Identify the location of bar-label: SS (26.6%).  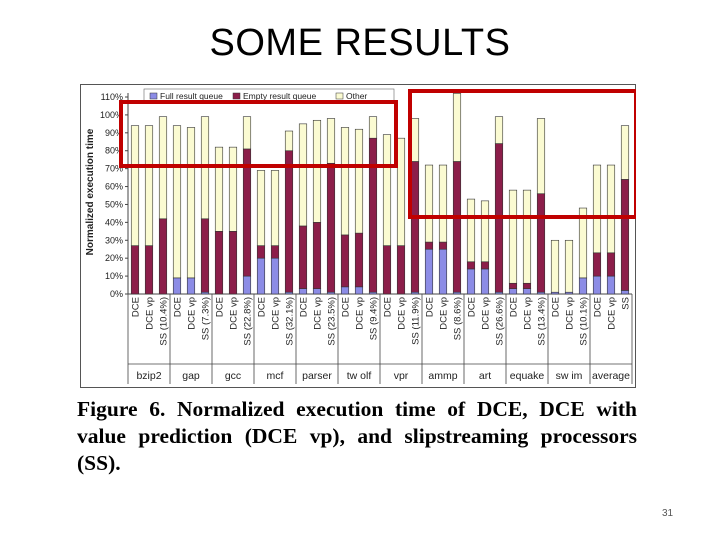
(500, 321).